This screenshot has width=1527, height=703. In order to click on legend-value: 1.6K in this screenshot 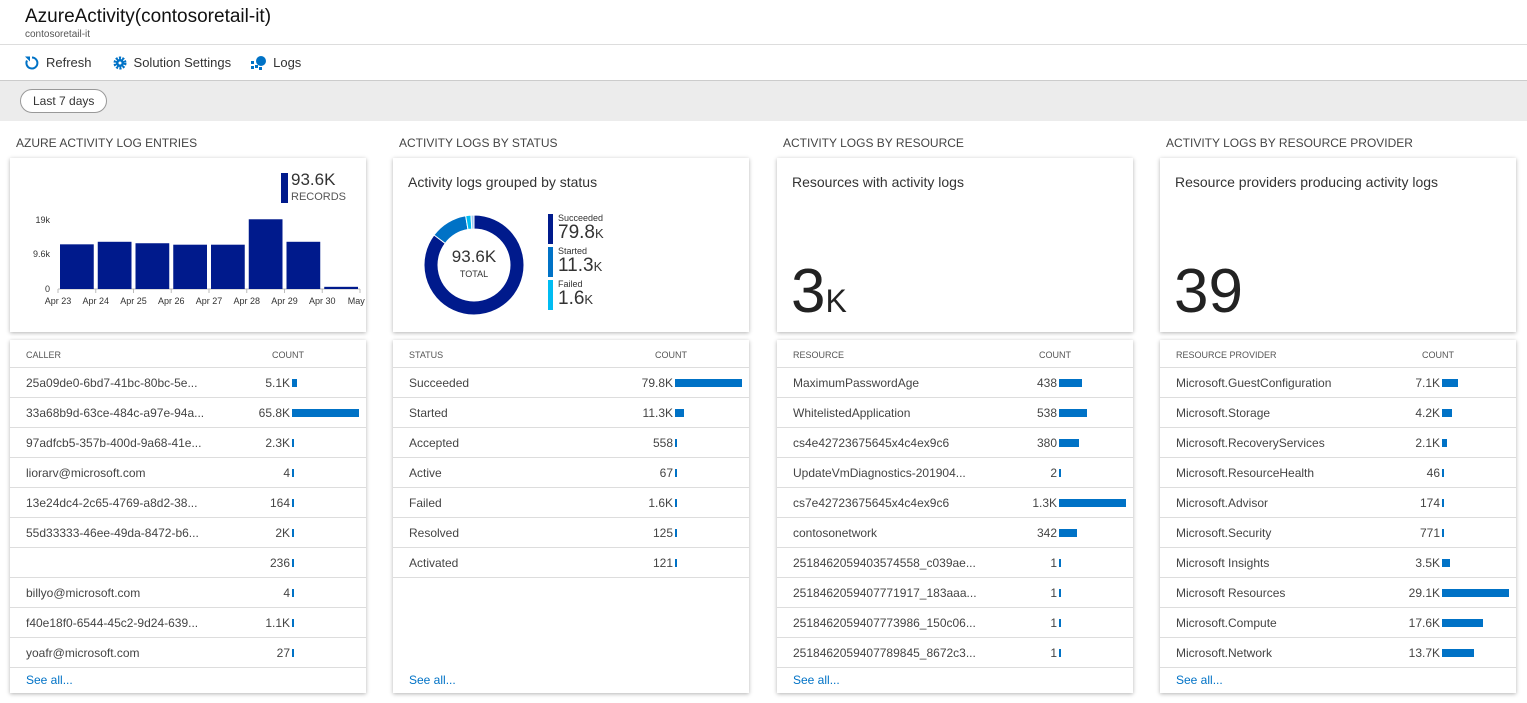, I will do `click(581, 299)`.